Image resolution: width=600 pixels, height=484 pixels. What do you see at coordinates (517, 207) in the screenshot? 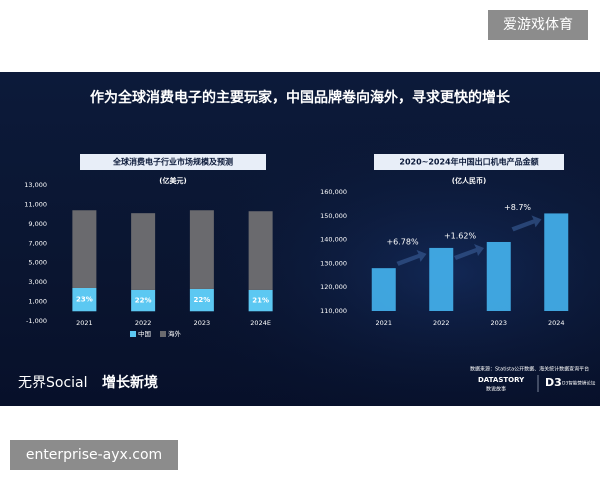
I see `annotation: +8.7%` at bounding box center [517, 207].